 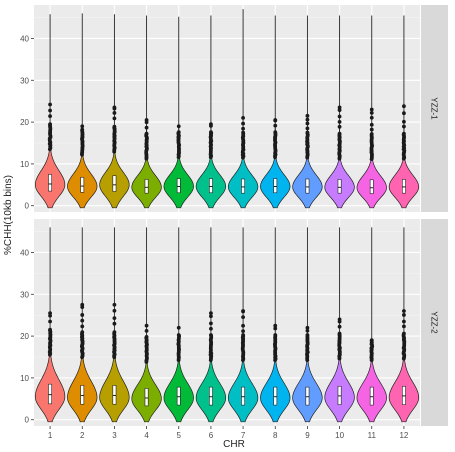 I want to click on x-tick-label: 1, so click(x=50, y=435).